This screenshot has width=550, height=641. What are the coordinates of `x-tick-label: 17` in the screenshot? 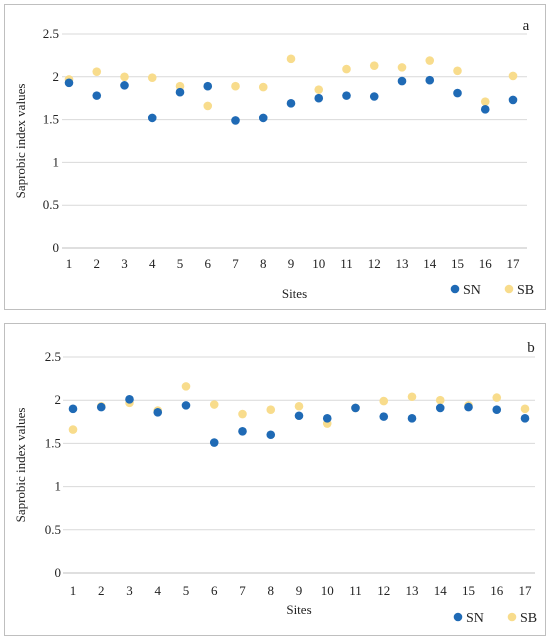 It's located at (514, 263).